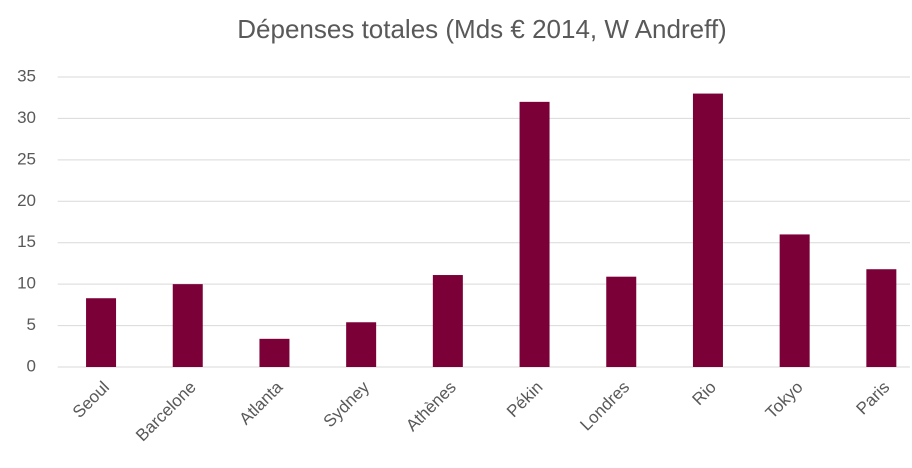 This screenshot has height=468, width=912. Describe the element at coordinates (26, 75) in the screenshot. I see `y-tick-label: 35` at that location.